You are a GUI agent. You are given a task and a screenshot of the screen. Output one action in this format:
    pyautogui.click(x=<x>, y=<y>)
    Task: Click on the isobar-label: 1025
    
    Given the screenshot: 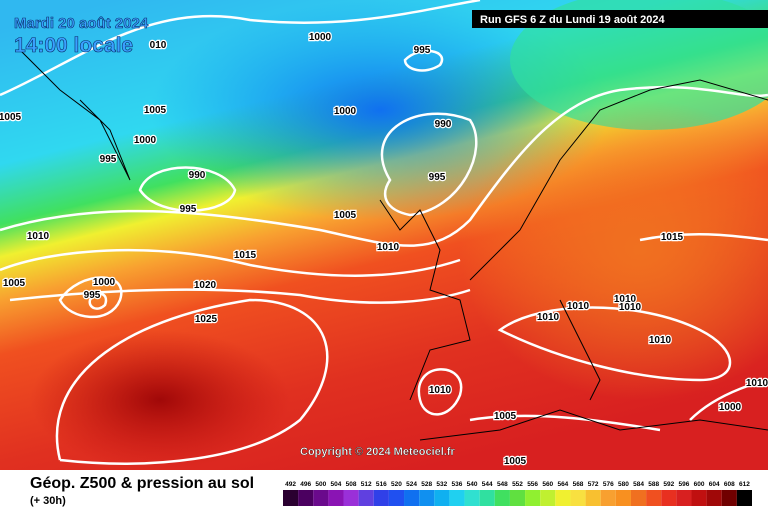 What is the action you would take?
    pyautogui.click(x=206, y=319)
    